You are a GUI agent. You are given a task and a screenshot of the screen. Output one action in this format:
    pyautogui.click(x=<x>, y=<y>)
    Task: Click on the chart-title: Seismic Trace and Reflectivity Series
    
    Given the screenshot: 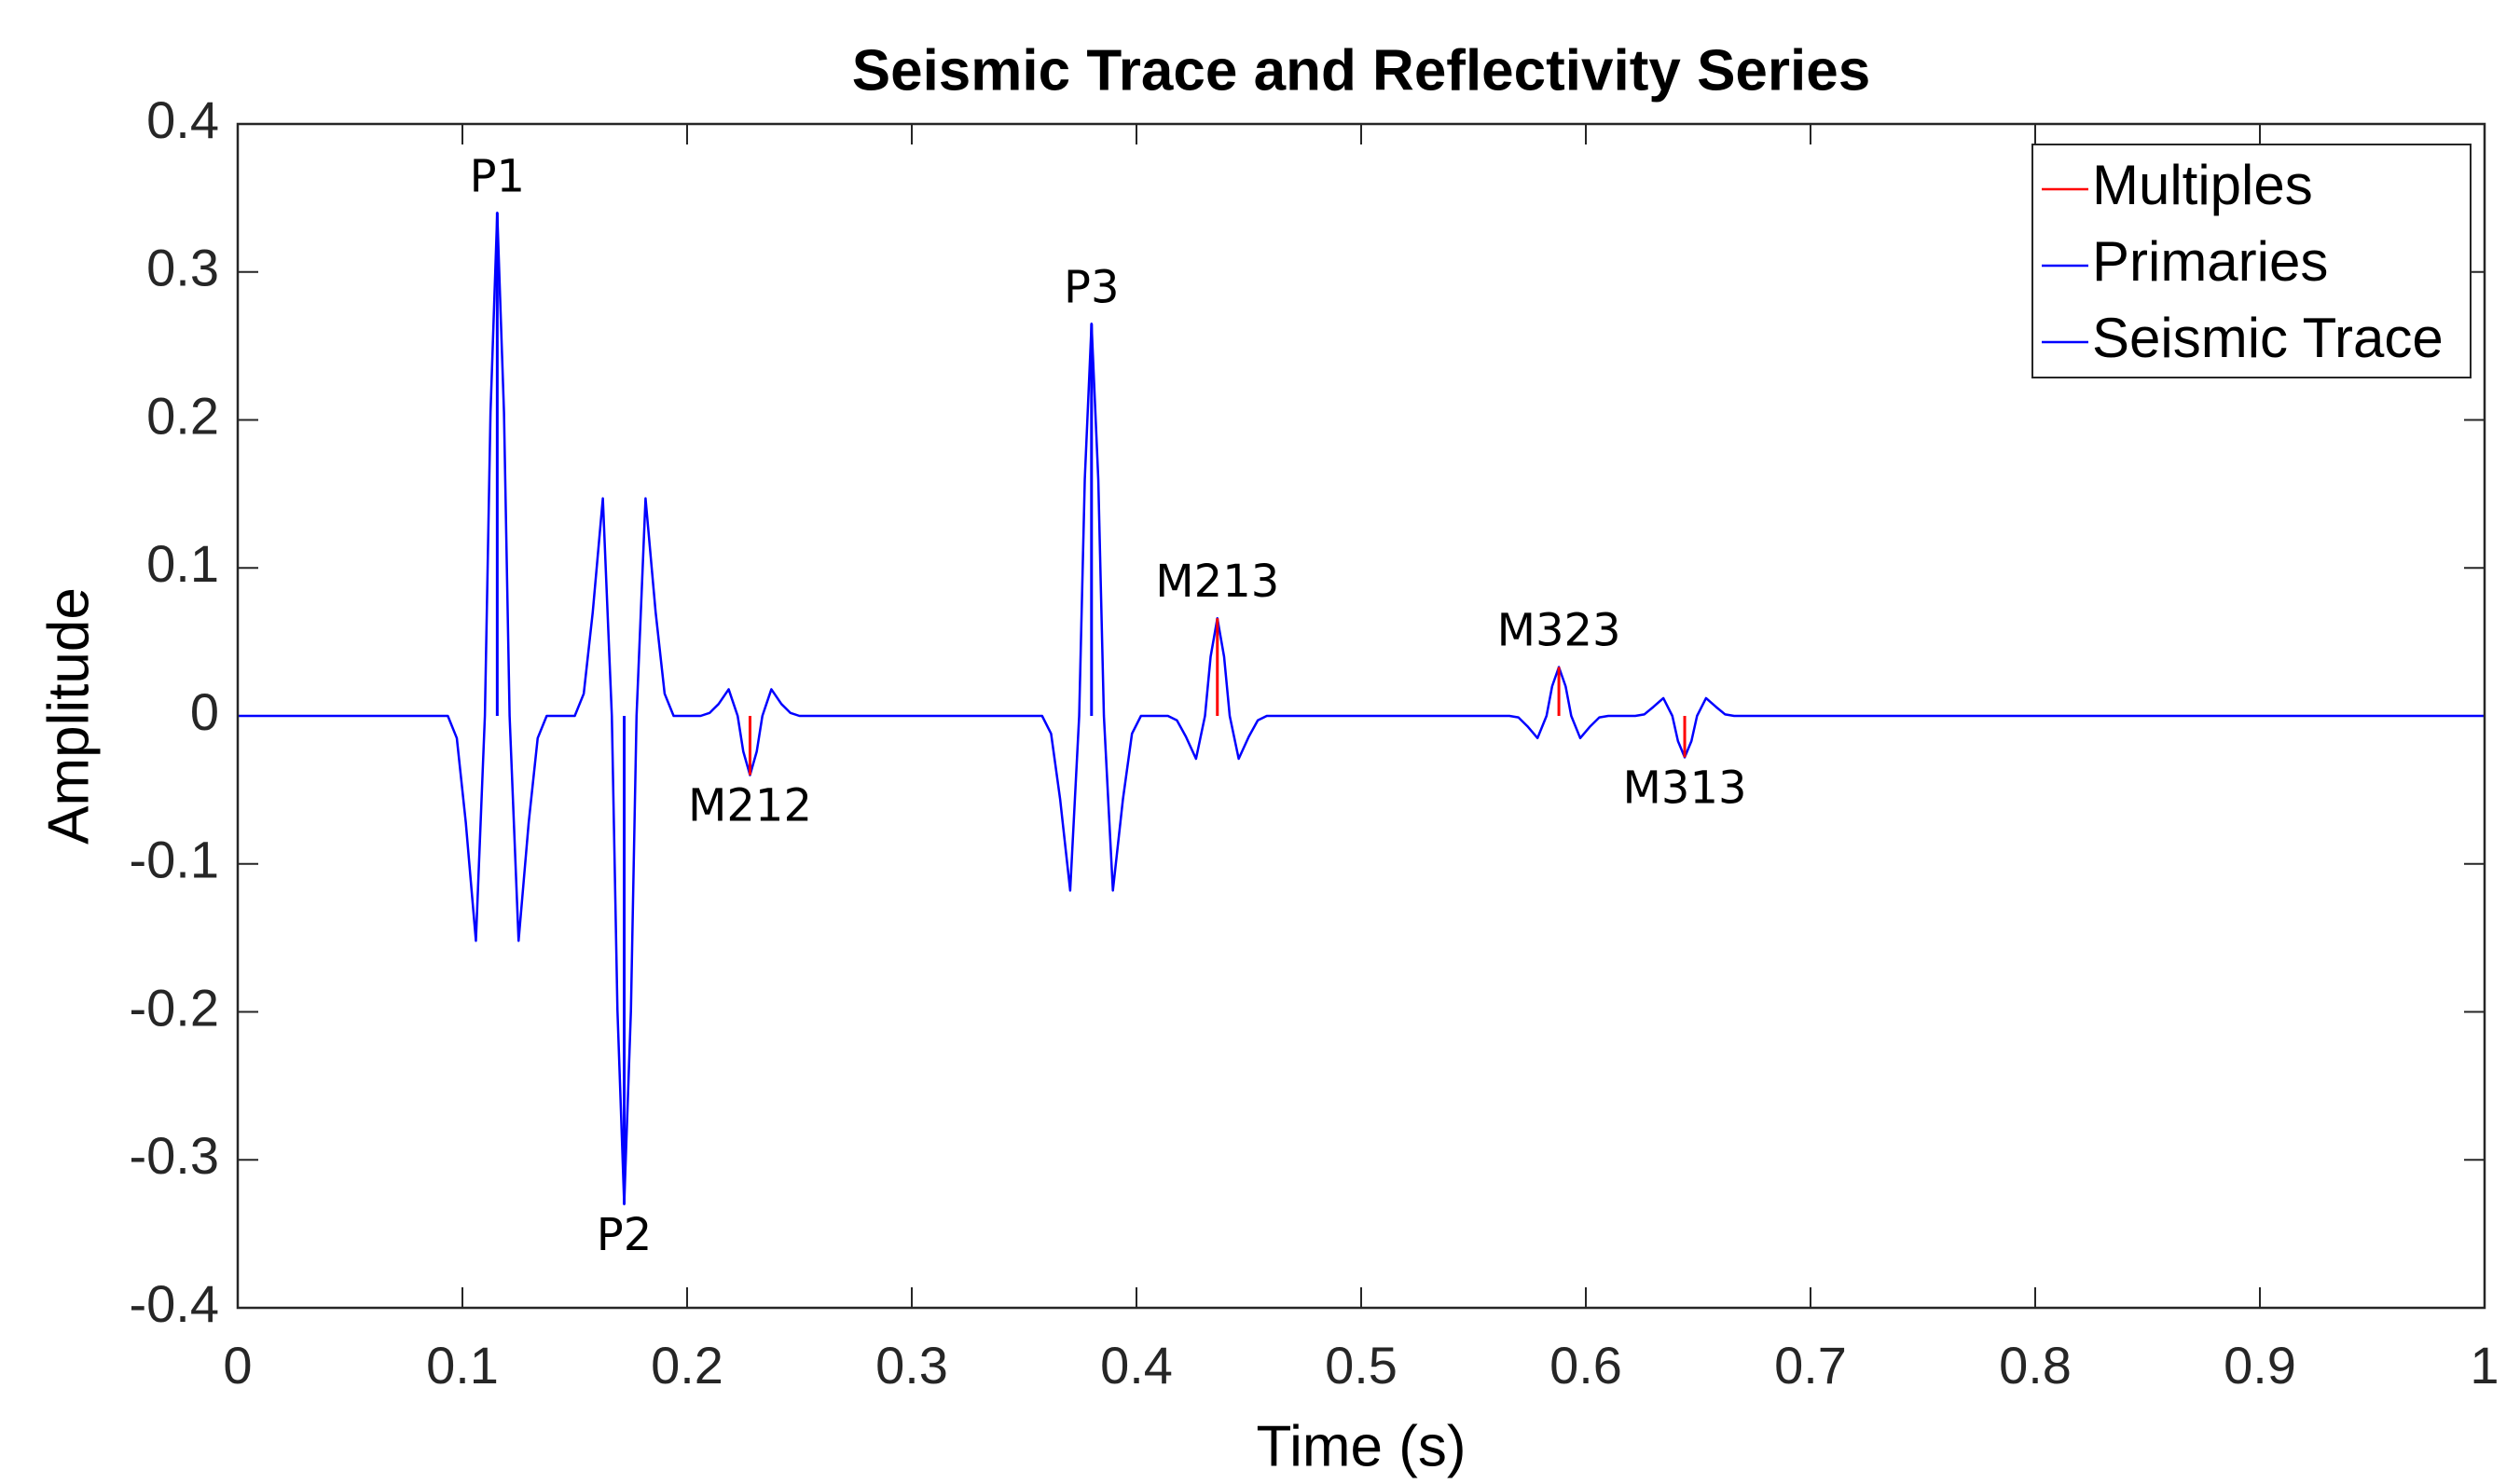 What is the action you would take?
    pyautogui.click(x=1361, y=70)
    